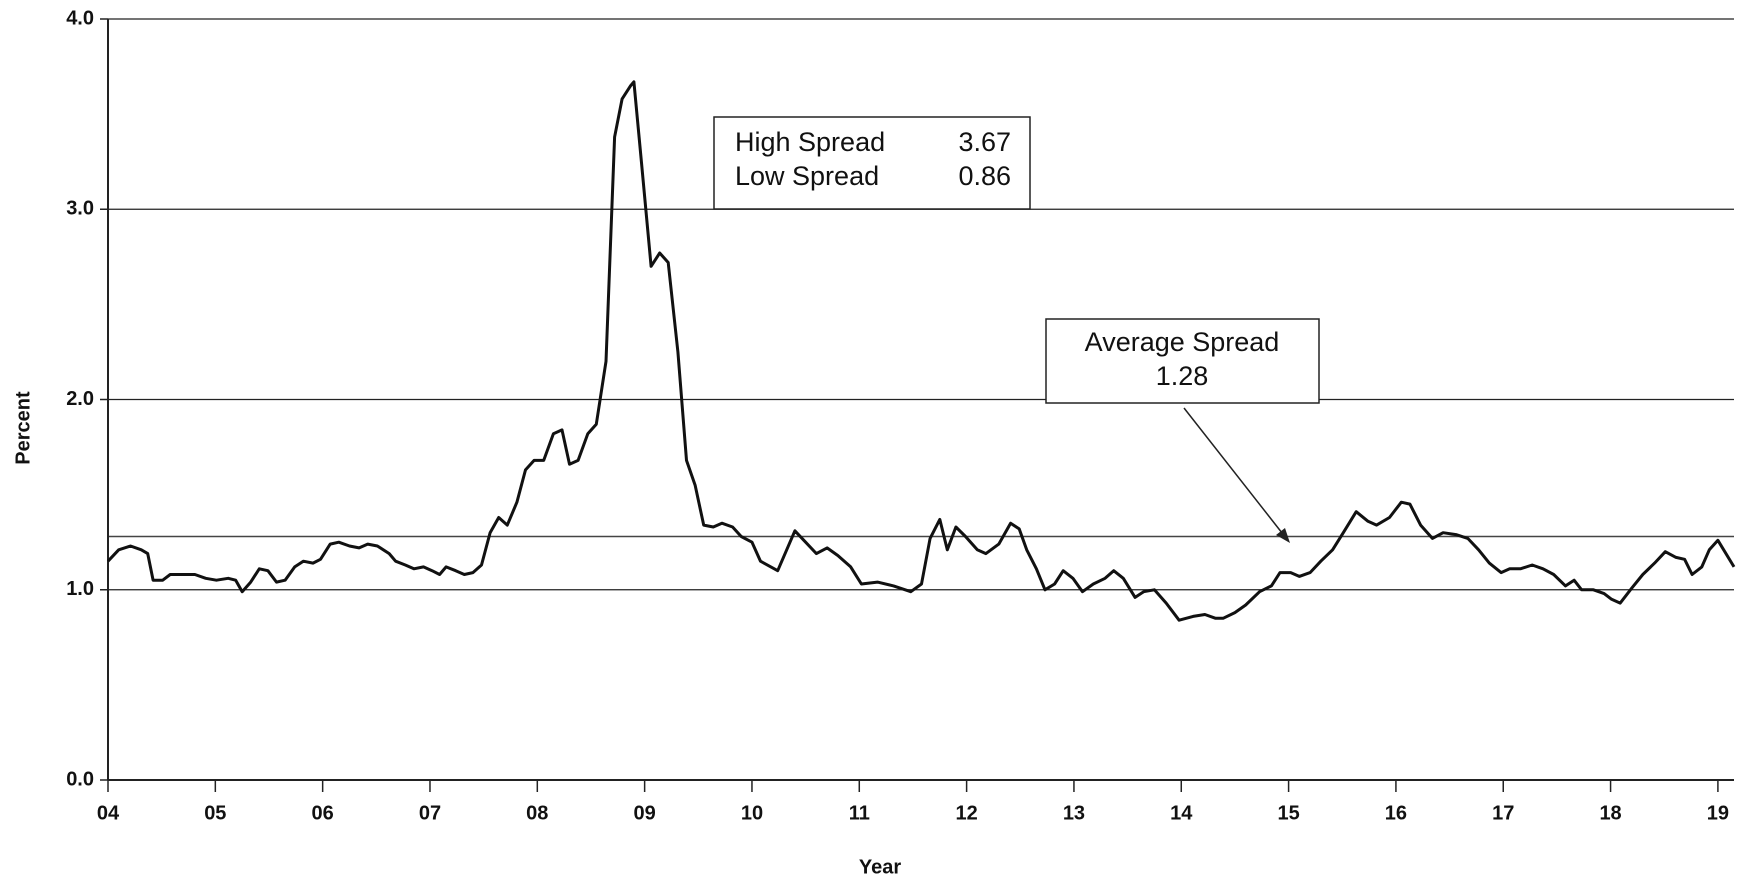  Describe the element at coordinates (810, 142) in the screenshot. I see `high-label: High Spread` at that location.